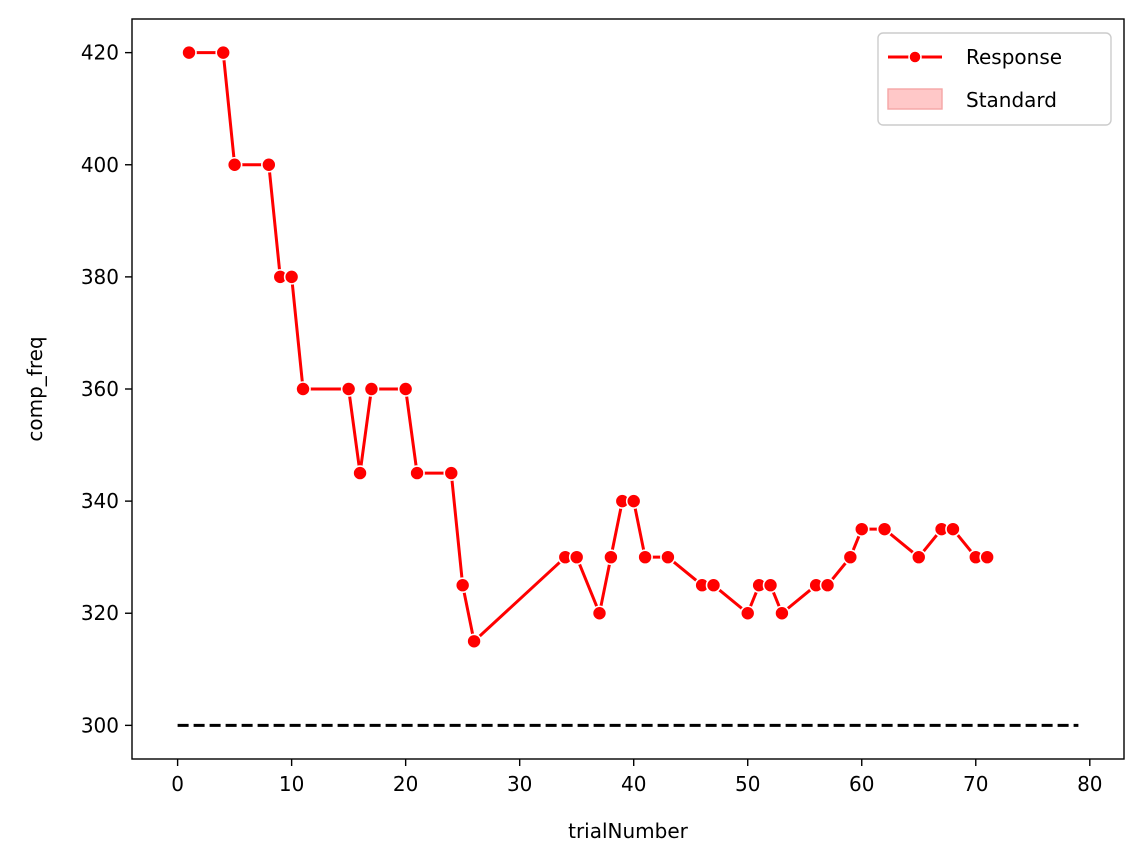 This screenshot has width=1144, height=865. I want to click on y-tick-label: 300, so click(100, 725).